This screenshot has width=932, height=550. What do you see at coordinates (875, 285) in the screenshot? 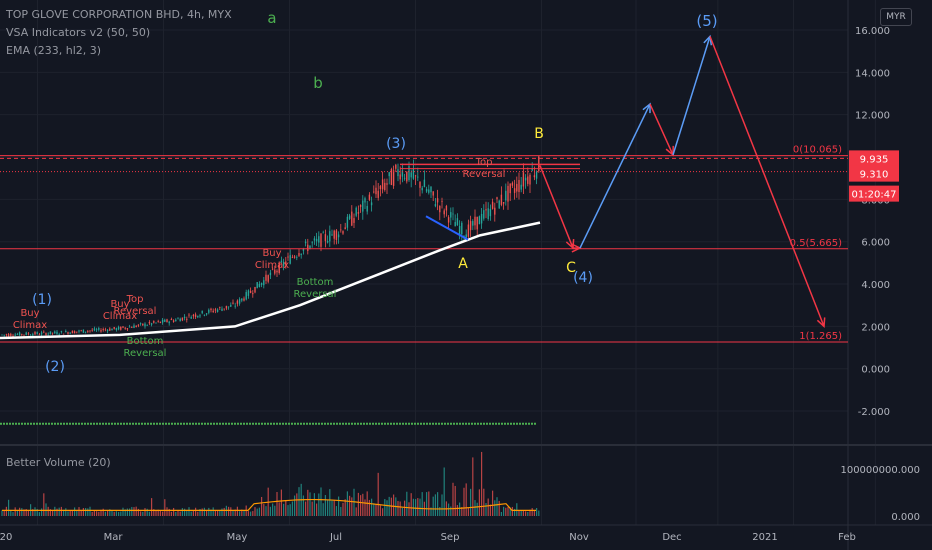
I see `price-tick-label: 4.000` at bounding box center [875, 285].